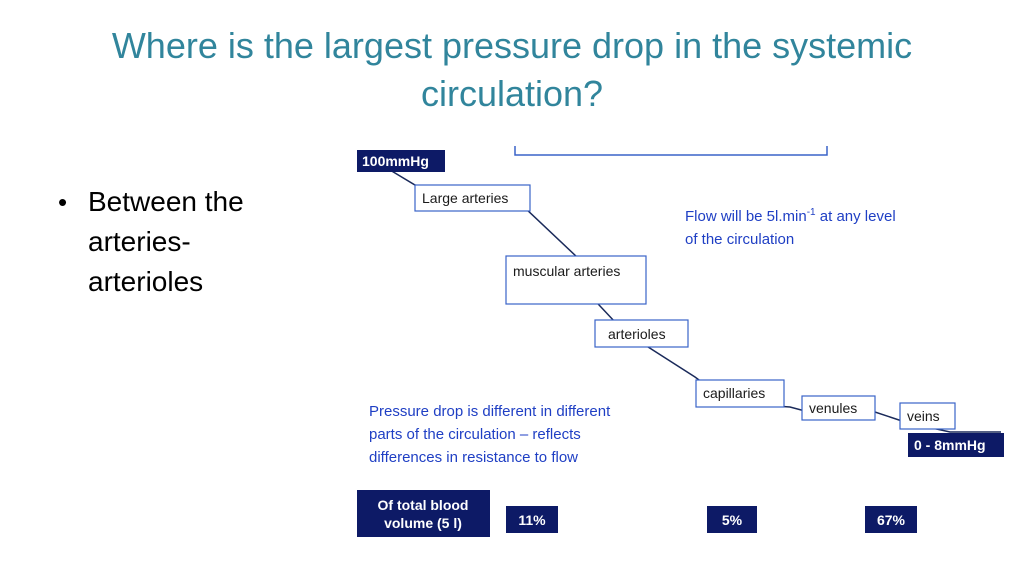 Image resolution: width=1024 pixels, height=576 pixels. I want to click on arterioles-box: arterioles, so click(641, 333).